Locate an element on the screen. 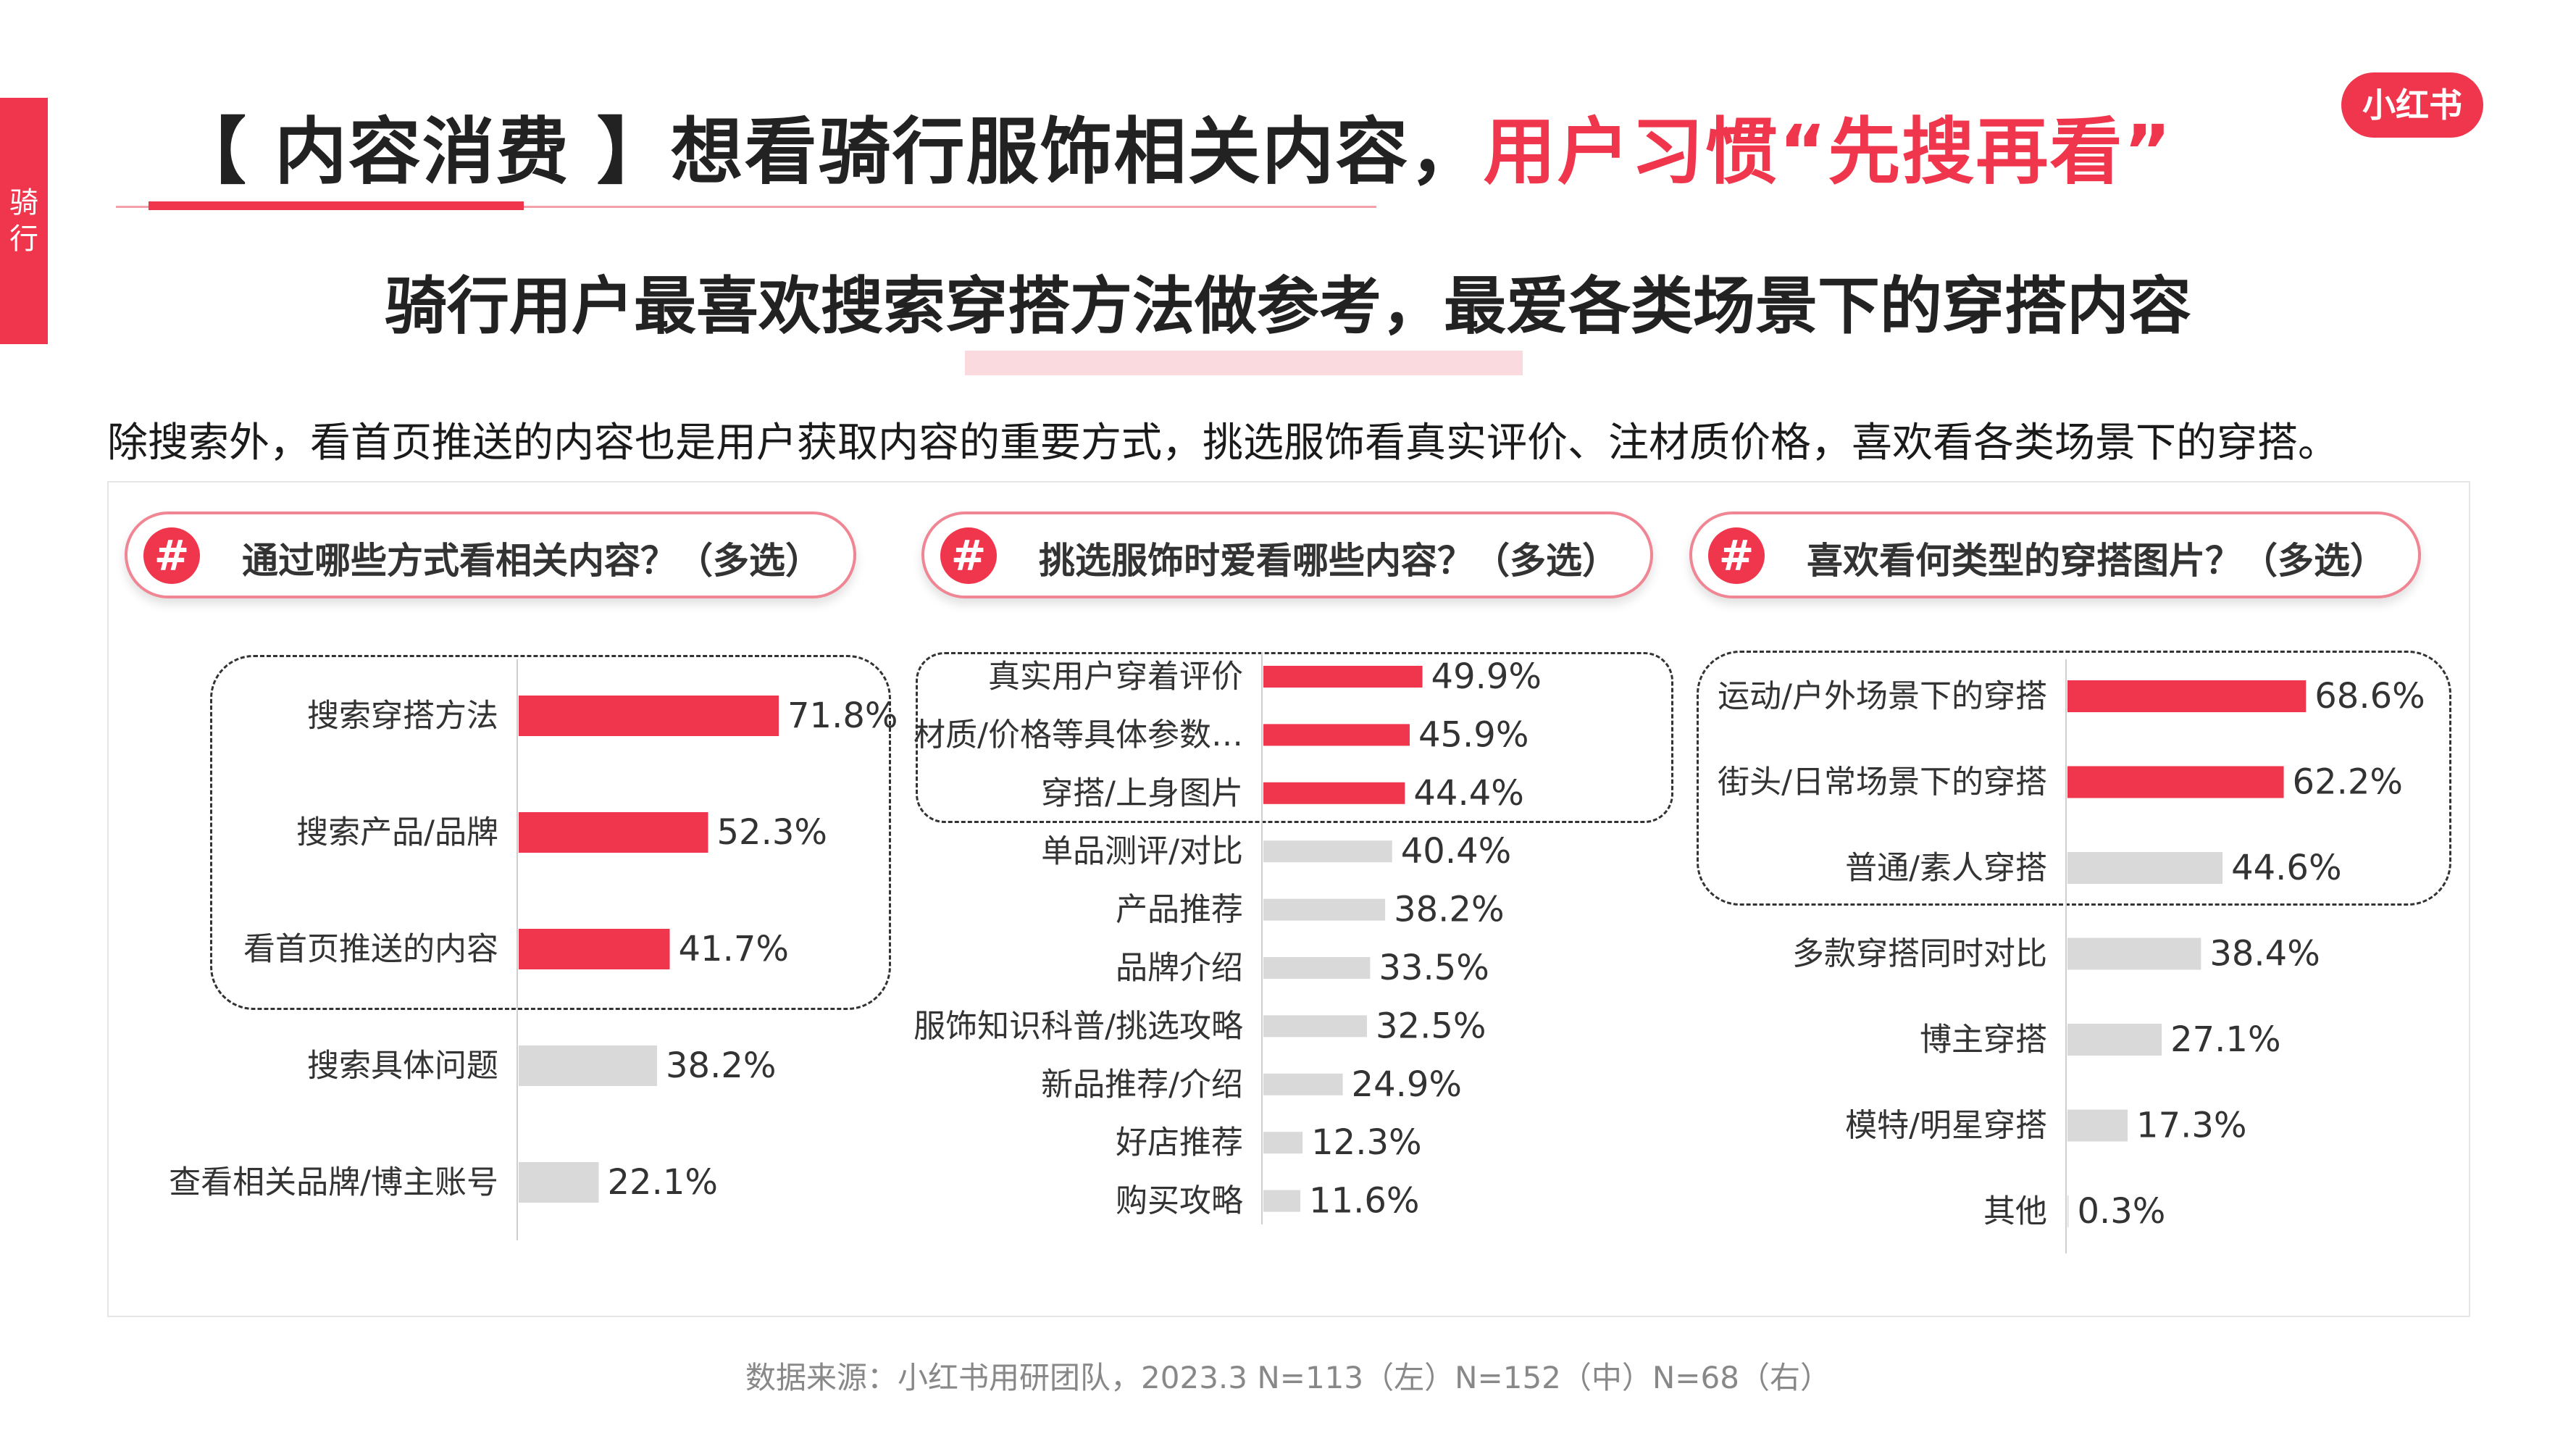  chart-2-category-label: 服饰知识科普/挑选攻略 is located at coordinates (1078, 1027).